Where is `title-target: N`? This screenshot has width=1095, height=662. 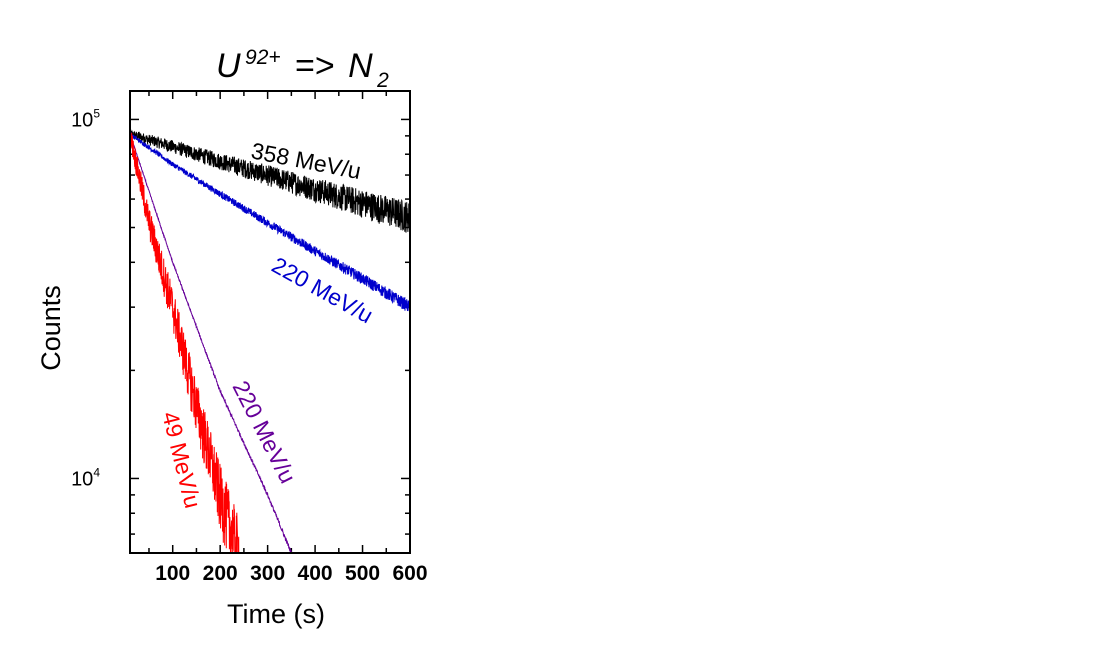
title-target: N is located at coordinates (360, 66).